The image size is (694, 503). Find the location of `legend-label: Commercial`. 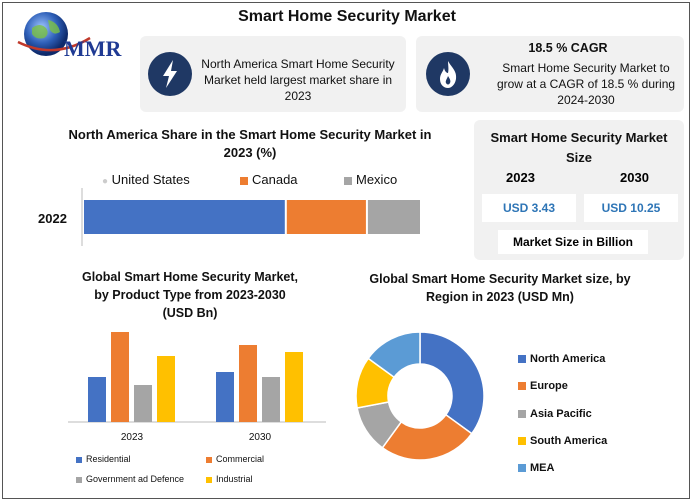

legend-label: Commercial is located at coordinates (240, 459).